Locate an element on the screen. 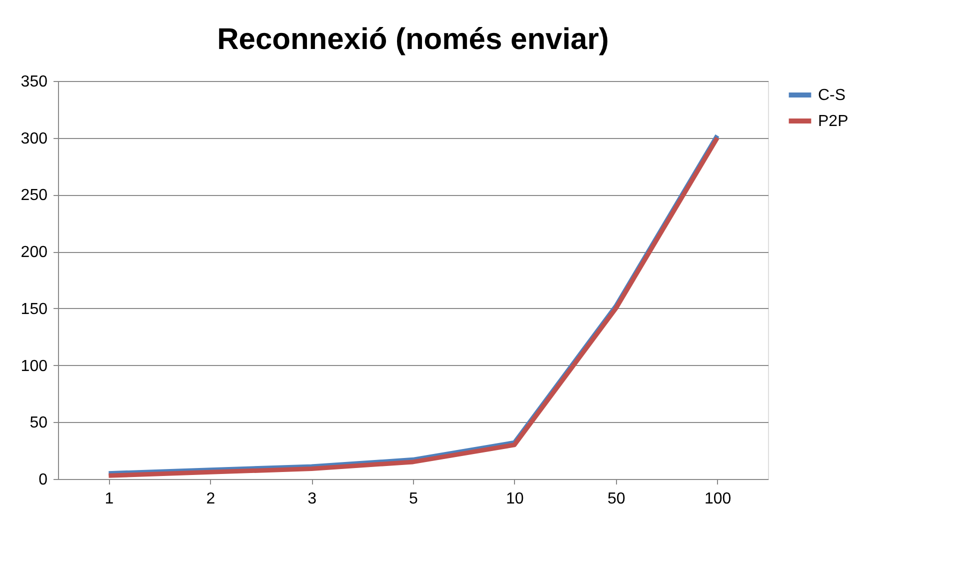  x-tick-label: 5 is located at coordinates (413, 499).